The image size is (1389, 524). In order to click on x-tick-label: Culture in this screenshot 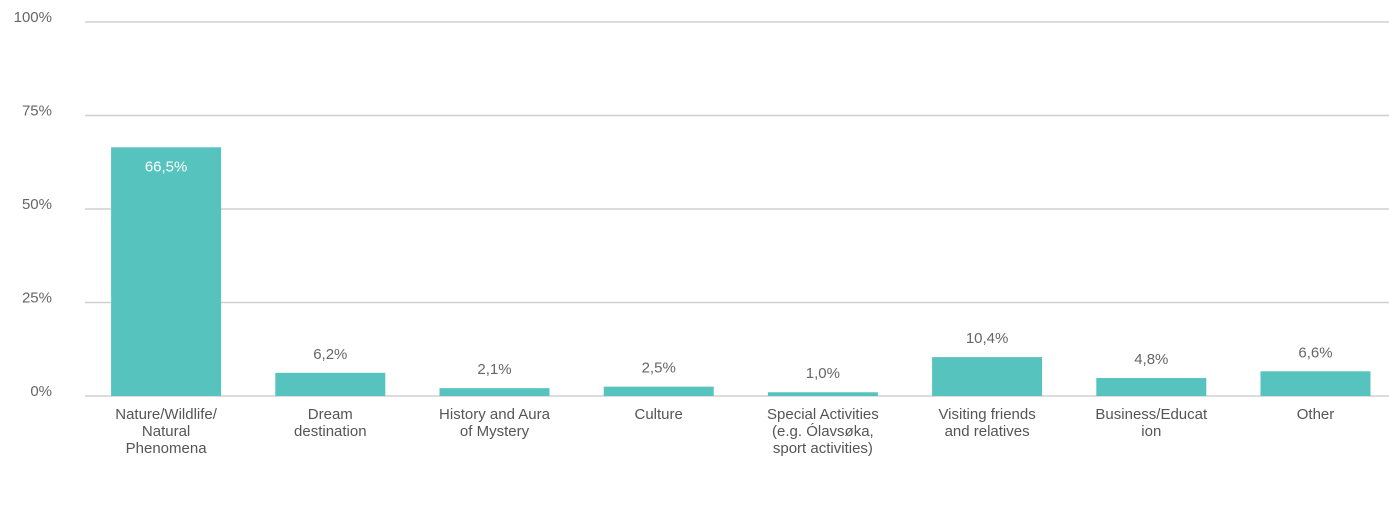, I will do `click(658, 414)`.